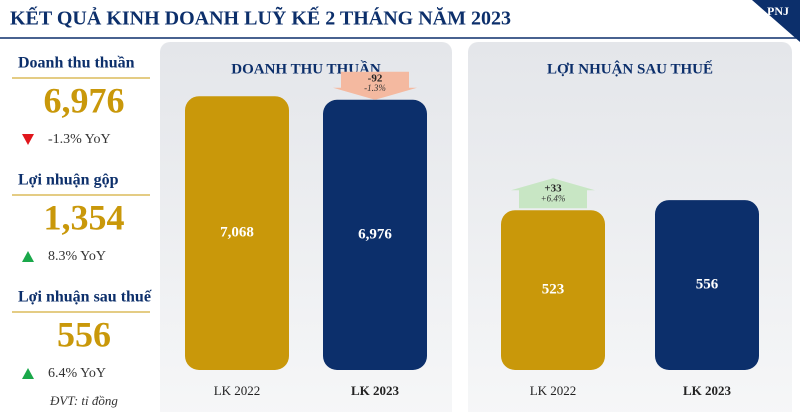 This screenshot has height=412, width=800. I want to click on kpi-label: Lợi nhuận gộp, so click(68, 180).